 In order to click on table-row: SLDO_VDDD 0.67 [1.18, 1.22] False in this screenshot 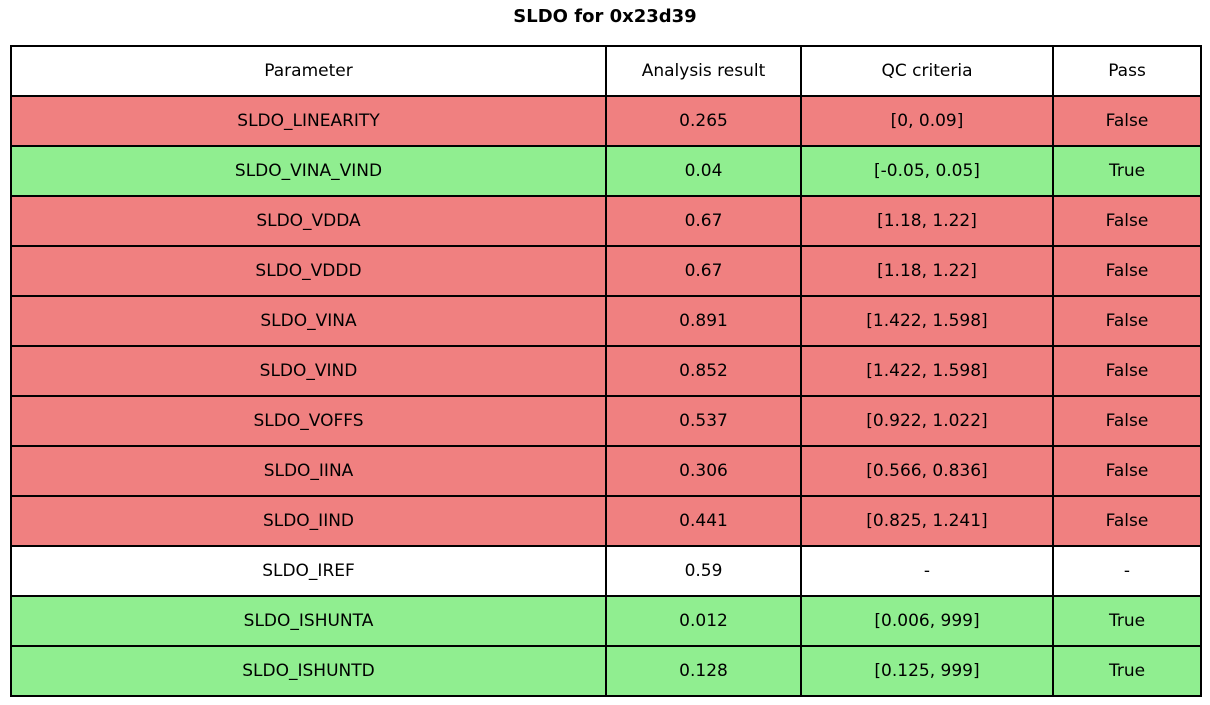, I will do `click(606, 271)`.